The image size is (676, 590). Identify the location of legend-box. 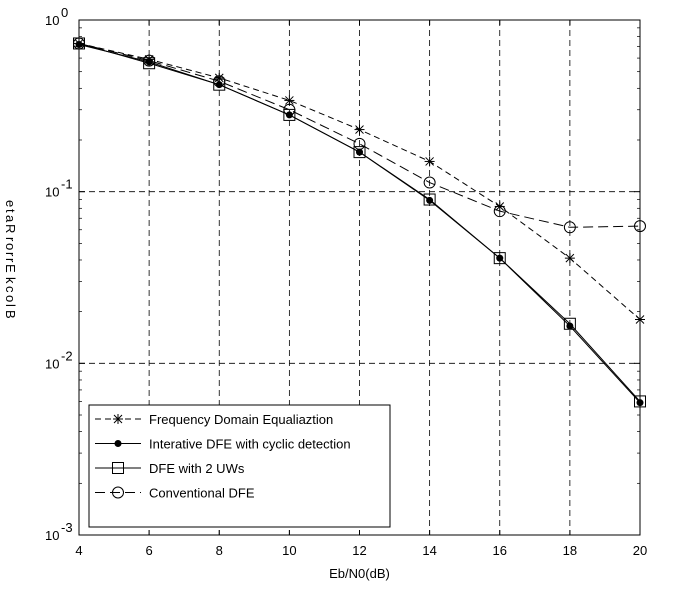
(239, 466).